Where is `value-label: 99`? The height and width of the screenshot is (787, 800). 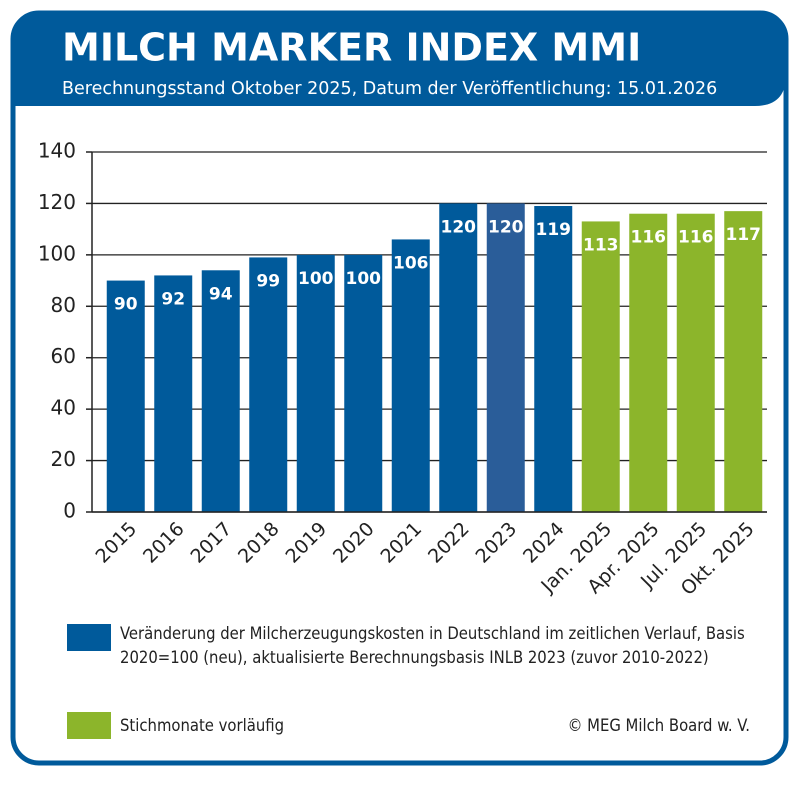 value-label: 99 is located at coordinates (268, 281).